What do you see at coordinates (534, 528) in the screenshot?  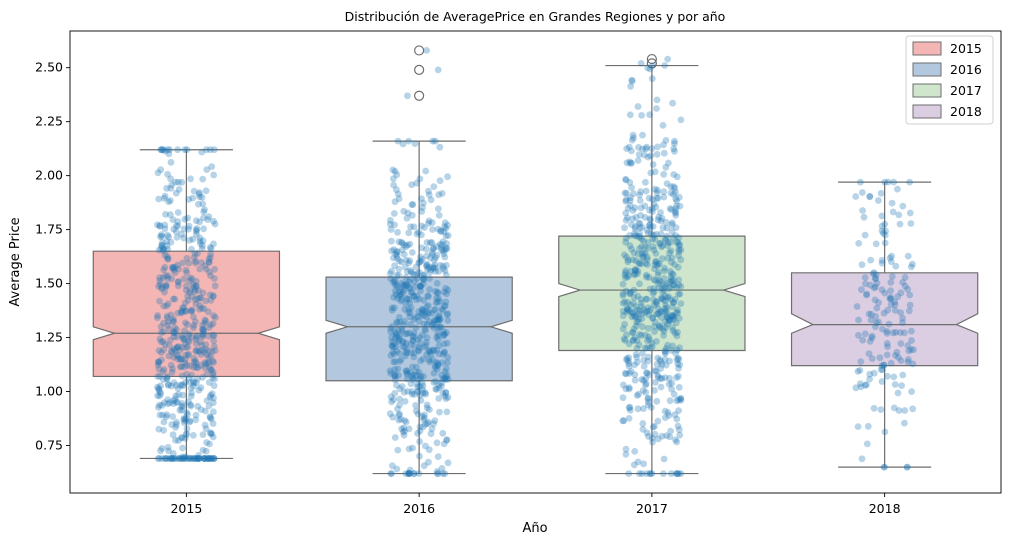 I see `x-axis-label: Año` at bounding box center [534, 528].